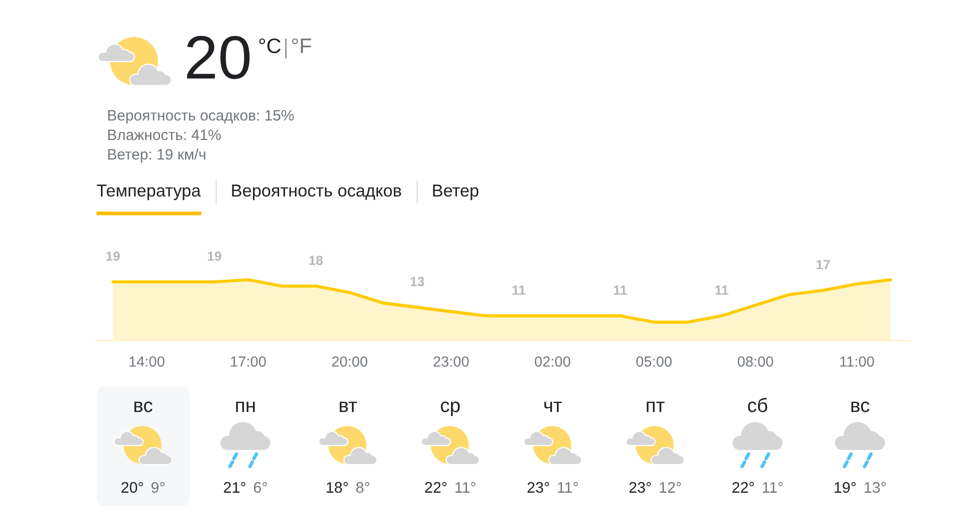 This screenshot has height=521, width=979. What do you see at coordinates (758, 405) in the screenshot?
I see `text: сб` at bounding box center [758, 405].